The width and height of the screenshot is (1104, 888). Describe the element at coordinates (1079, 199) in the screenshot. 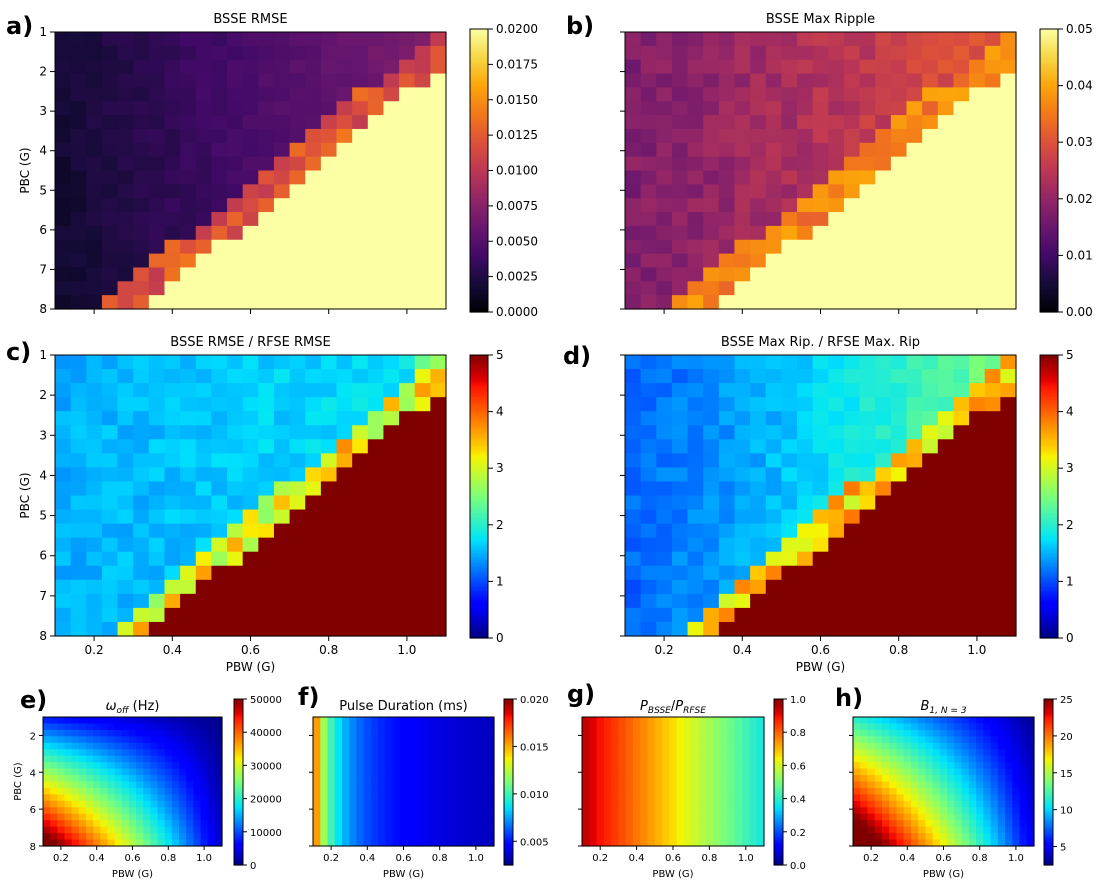

I see `colorbar-tick-label: 0.02` at that location.